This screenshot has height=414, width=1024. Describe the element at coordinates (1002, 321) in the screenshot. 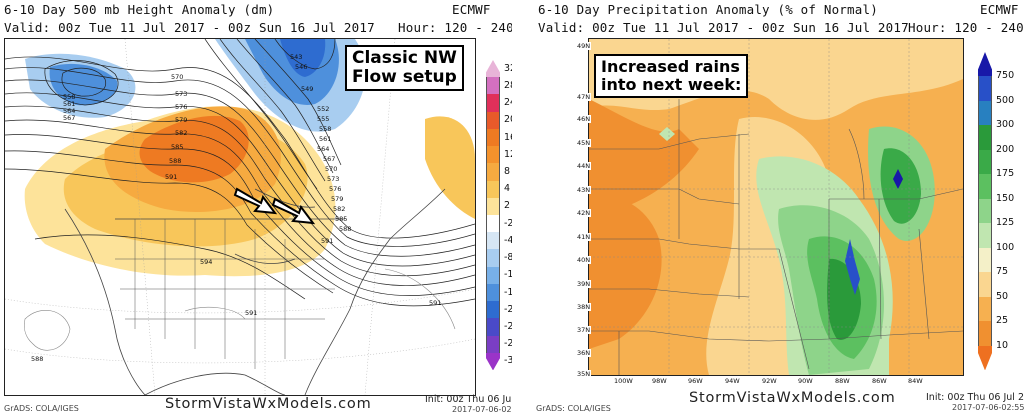

I see `colorbar-label: 25` at that location.